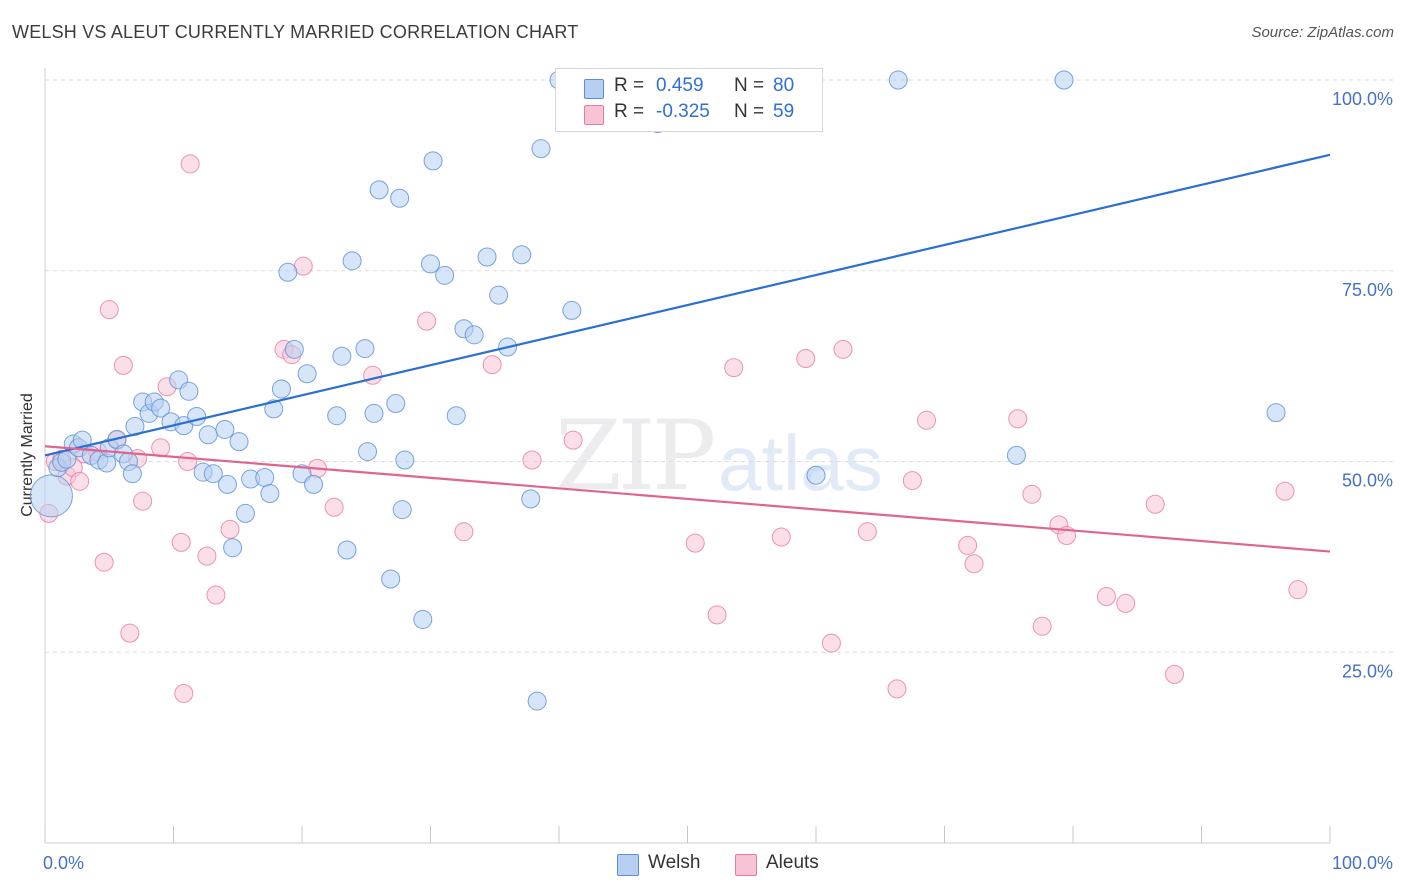 This screenshot has height=892, width=1406. I want to click on series-legend: Welsh Aleuts, so click(703, 865).